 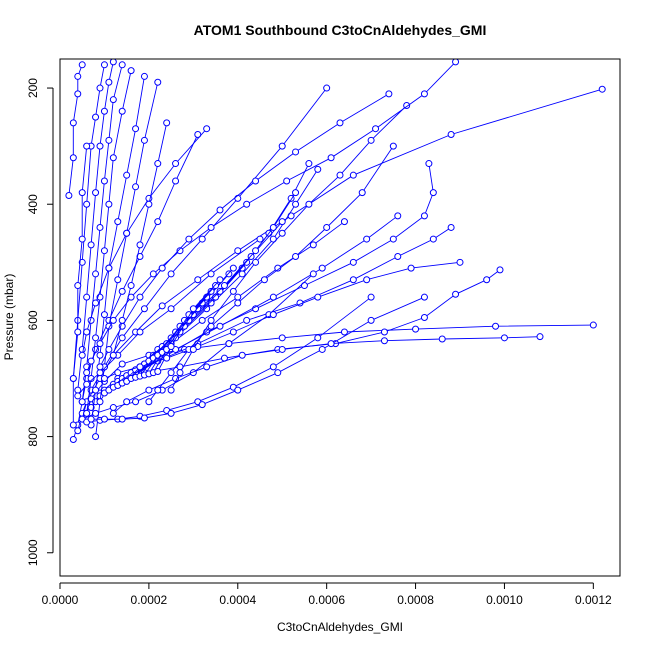 I want to click on x-tick-label: 0.0012, so click(x=593, y=600).